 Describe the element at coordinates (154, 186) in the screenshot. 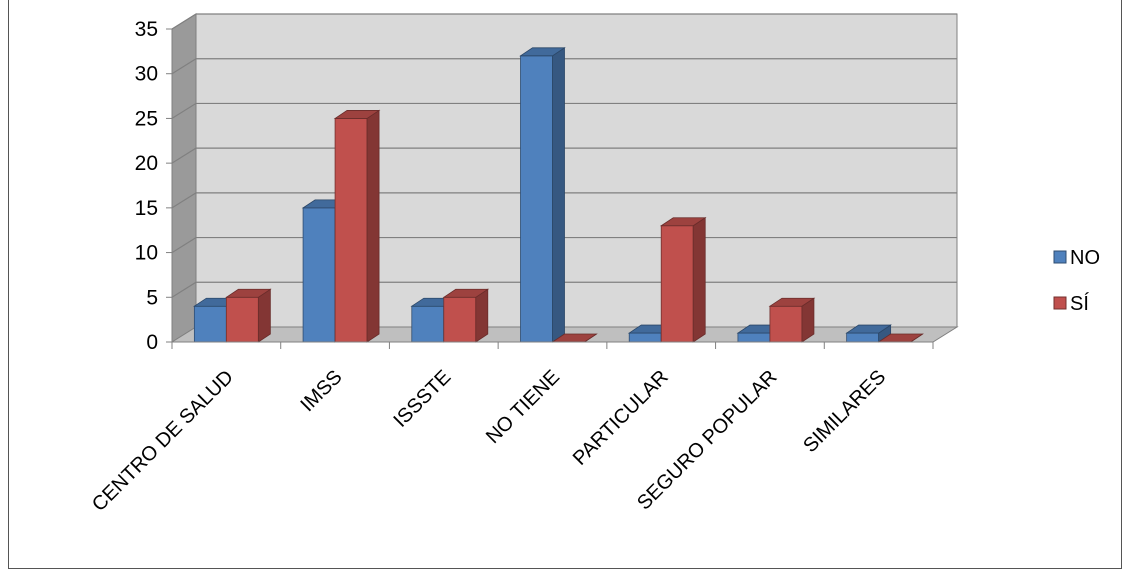

I see `y-axis: 0 5 10 15 20 25 30 35` at that location.